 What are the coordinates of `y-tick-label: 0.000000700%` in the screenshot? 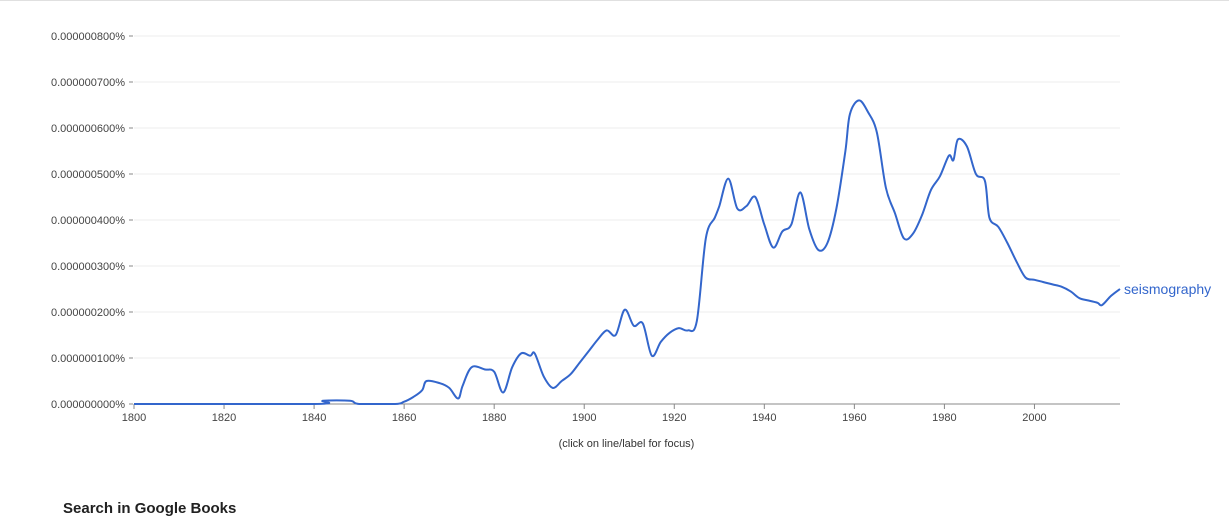 It's located at (88, 83).